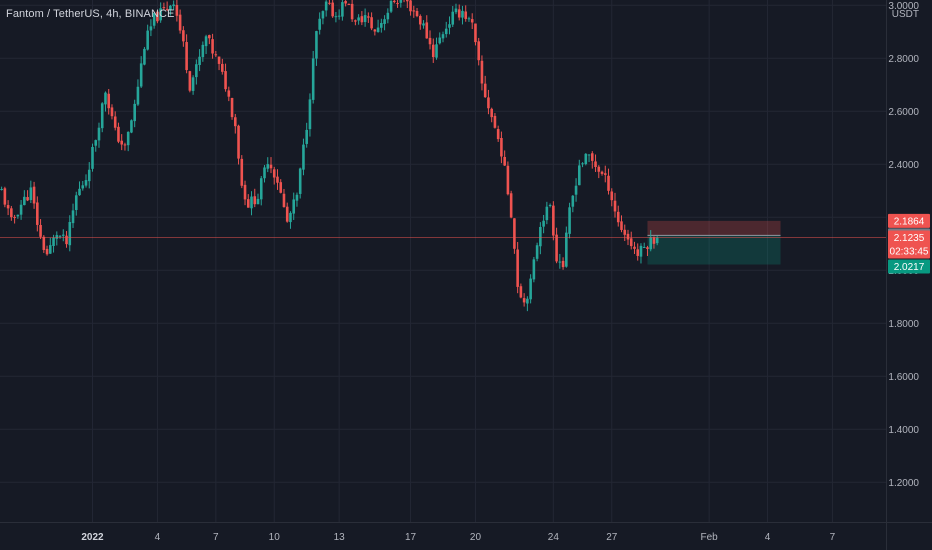 The height and width of the screenshot is (550, 932). Describe the element at coordinates (714, 228) in the screenshot. I see `stop-loss-zone` at that location.